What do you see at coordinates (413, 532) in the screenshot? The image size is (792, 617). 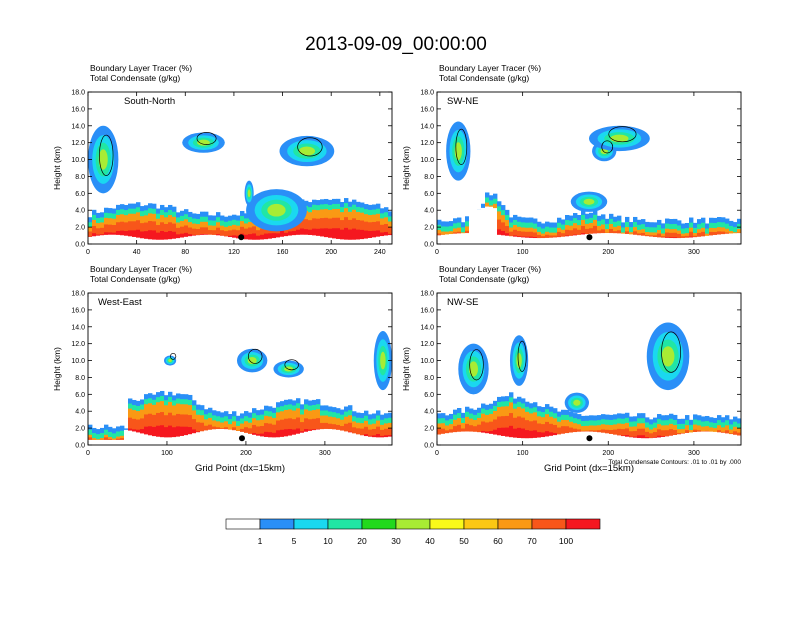 I see `colorbar: 1 5 10 20 30 40 50 60 70 100` at bounding box center [413, 532].